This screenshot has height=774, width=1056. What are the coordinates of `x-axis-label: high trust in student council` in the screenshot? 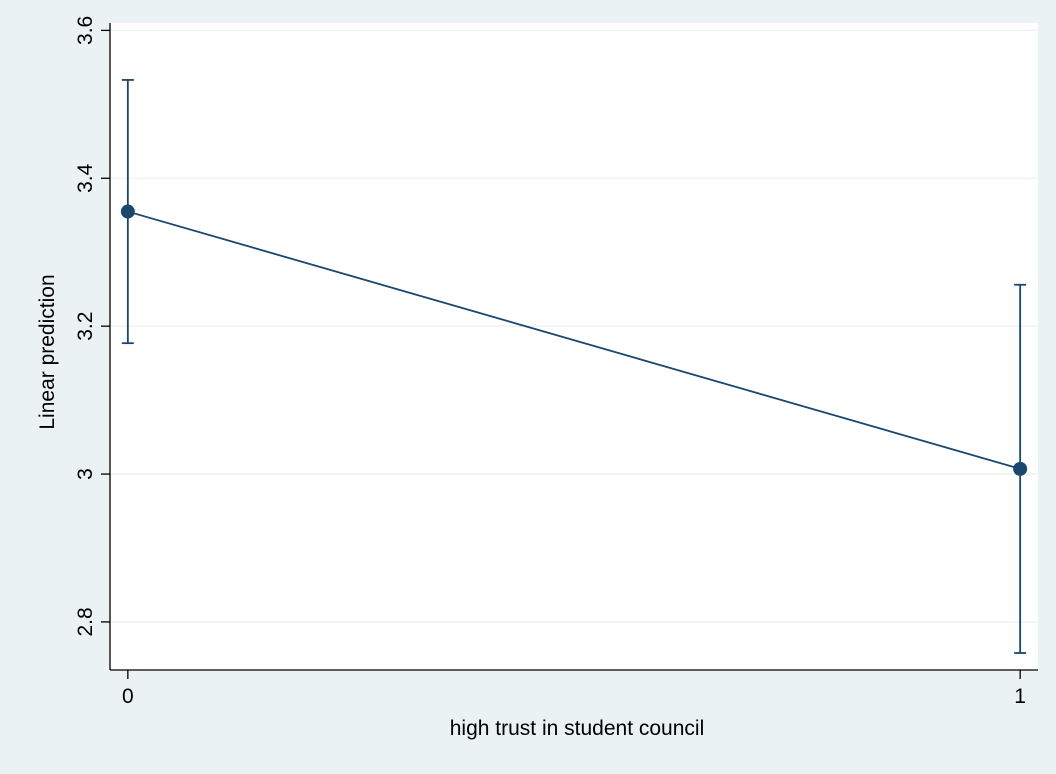 It's located at (577, 728).